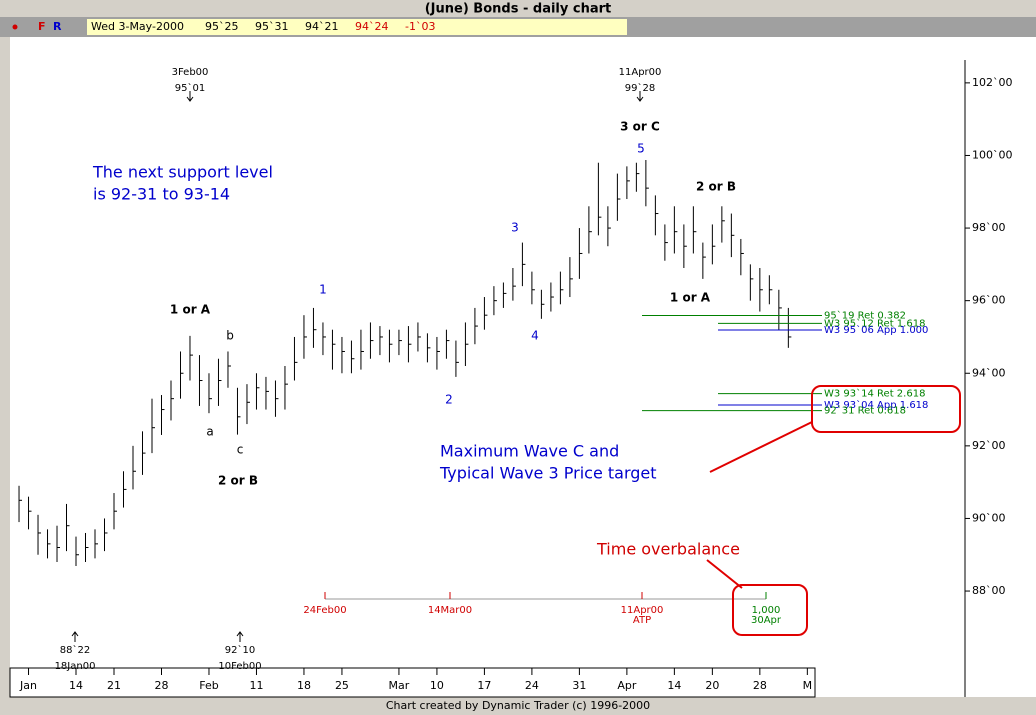 This screenshot has width=1036, height=715. I want to click on level-label: 95`19 Ret 0.382, so click(865, 316).